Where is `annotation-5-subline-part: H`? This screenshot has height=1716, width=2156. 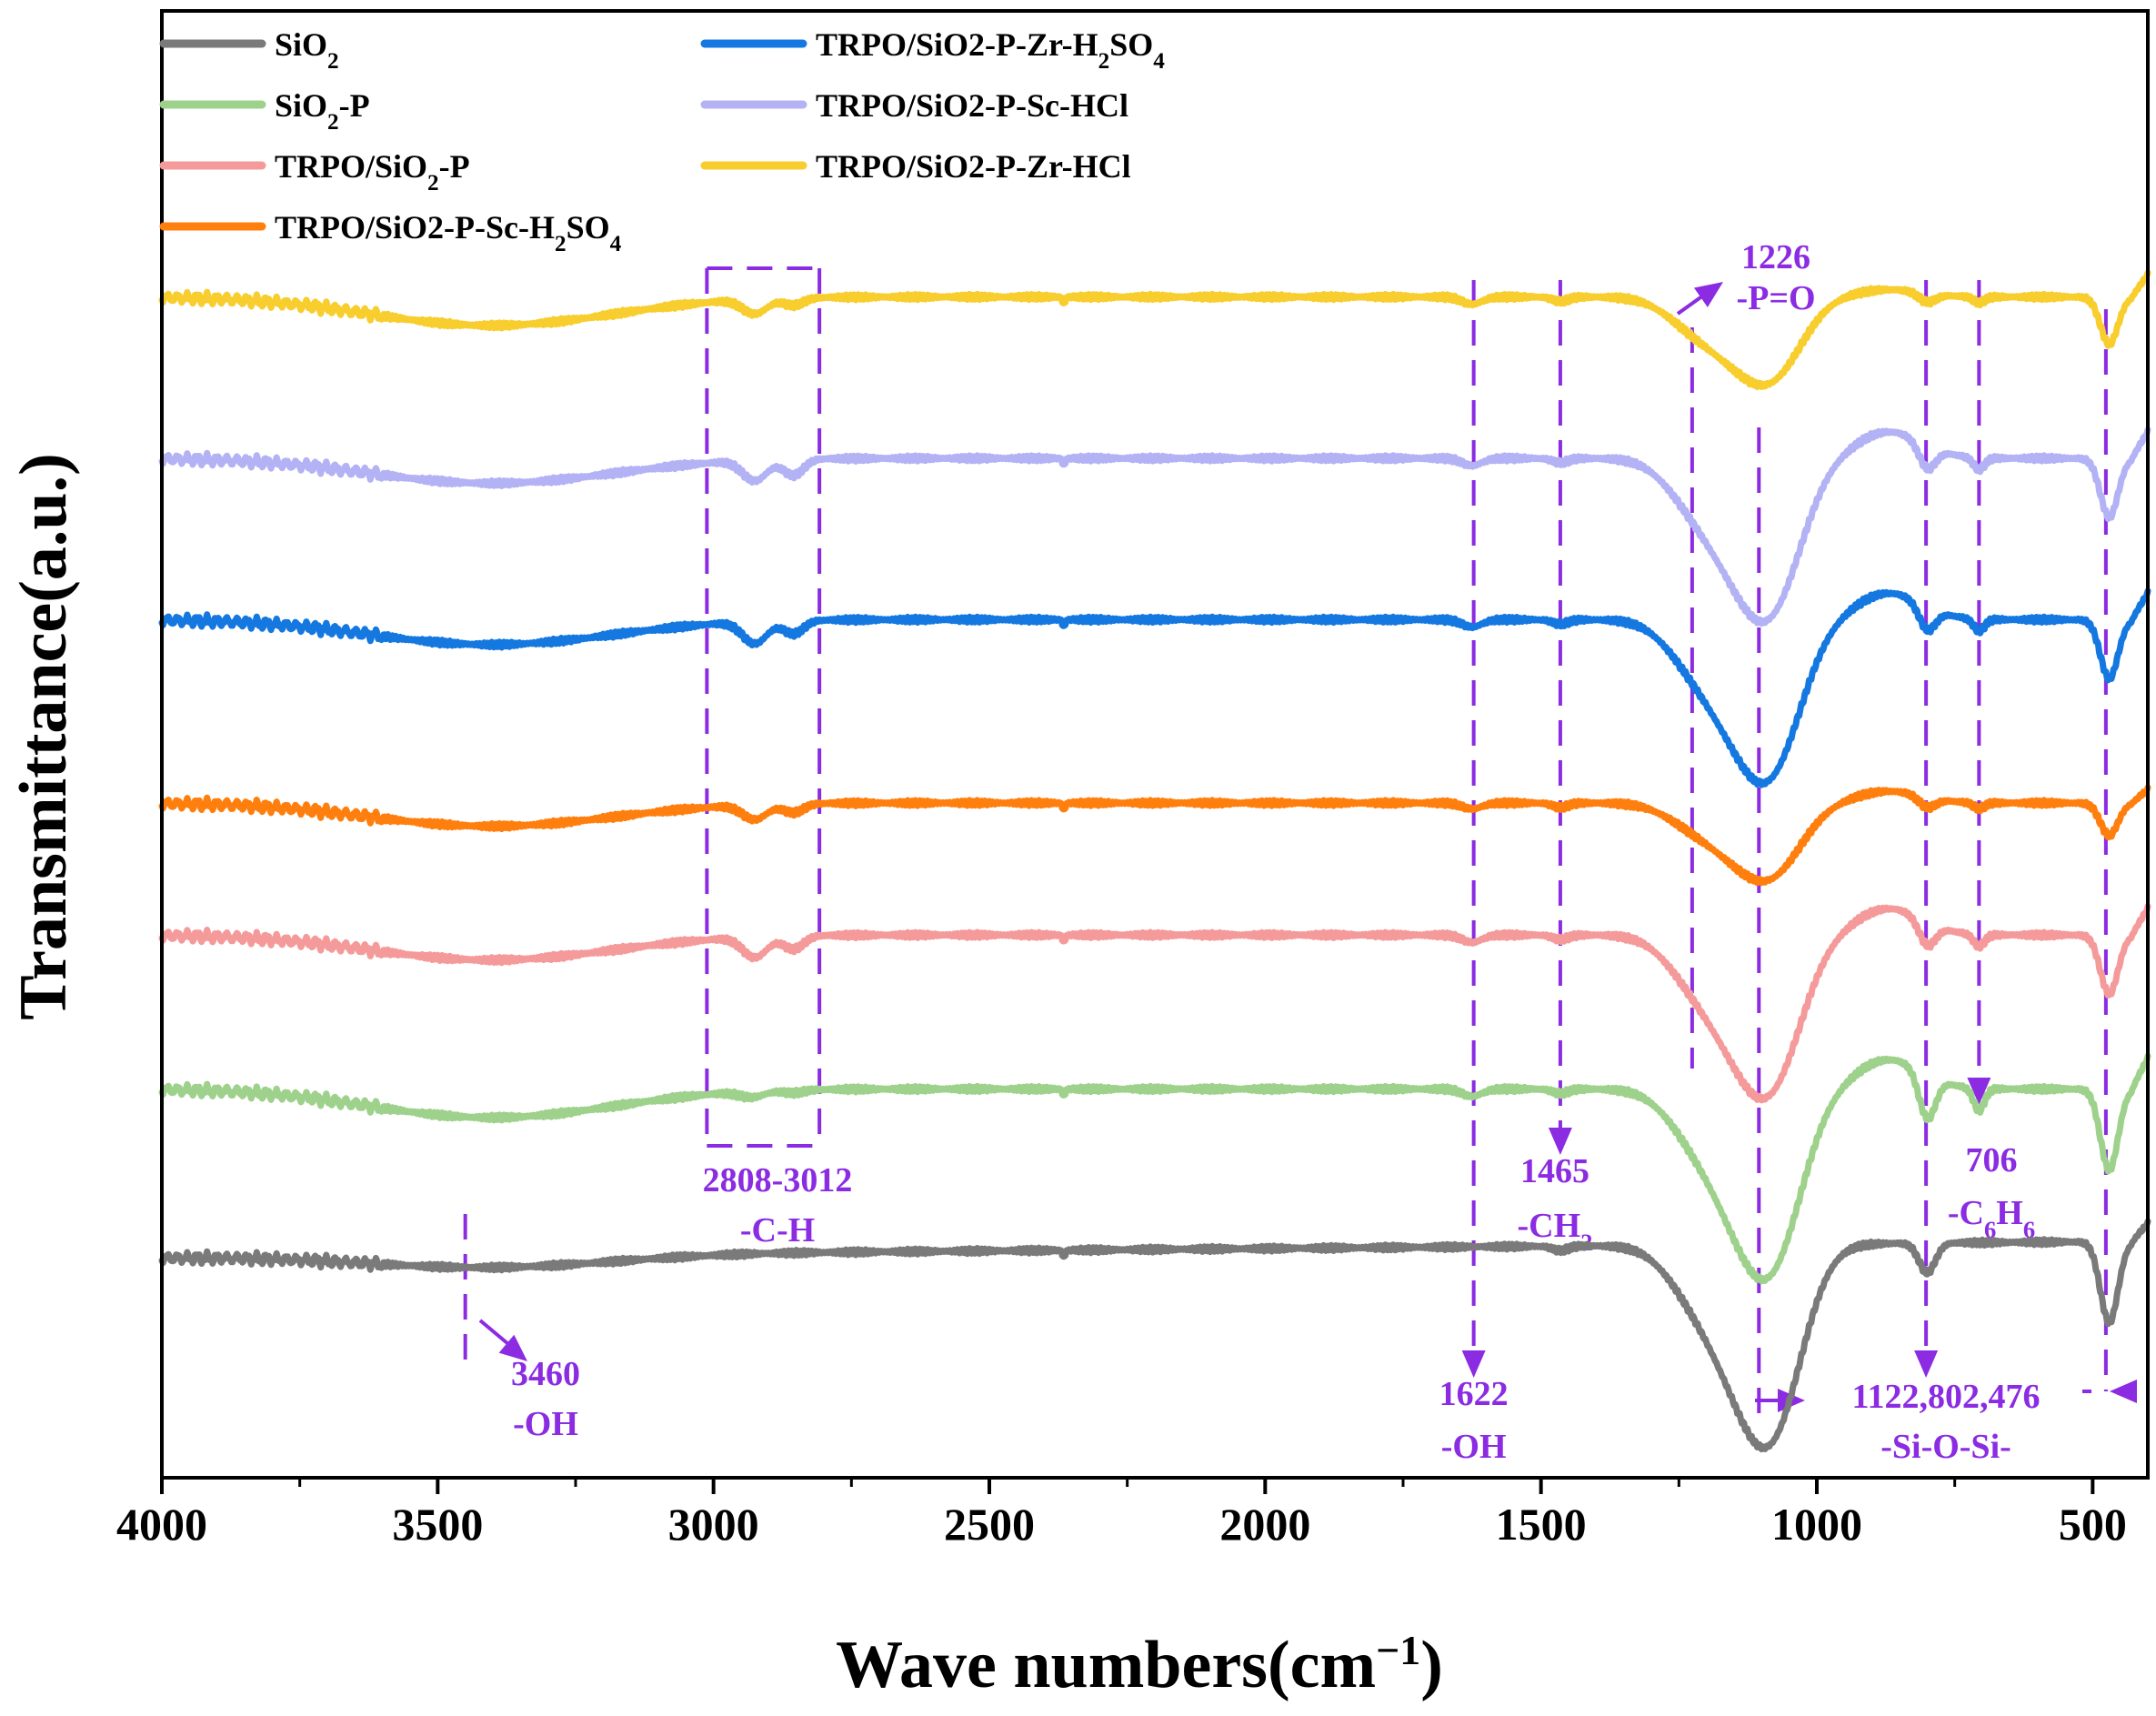
annotation-5-subline-part: H is located at coordinates (2009, 1213).